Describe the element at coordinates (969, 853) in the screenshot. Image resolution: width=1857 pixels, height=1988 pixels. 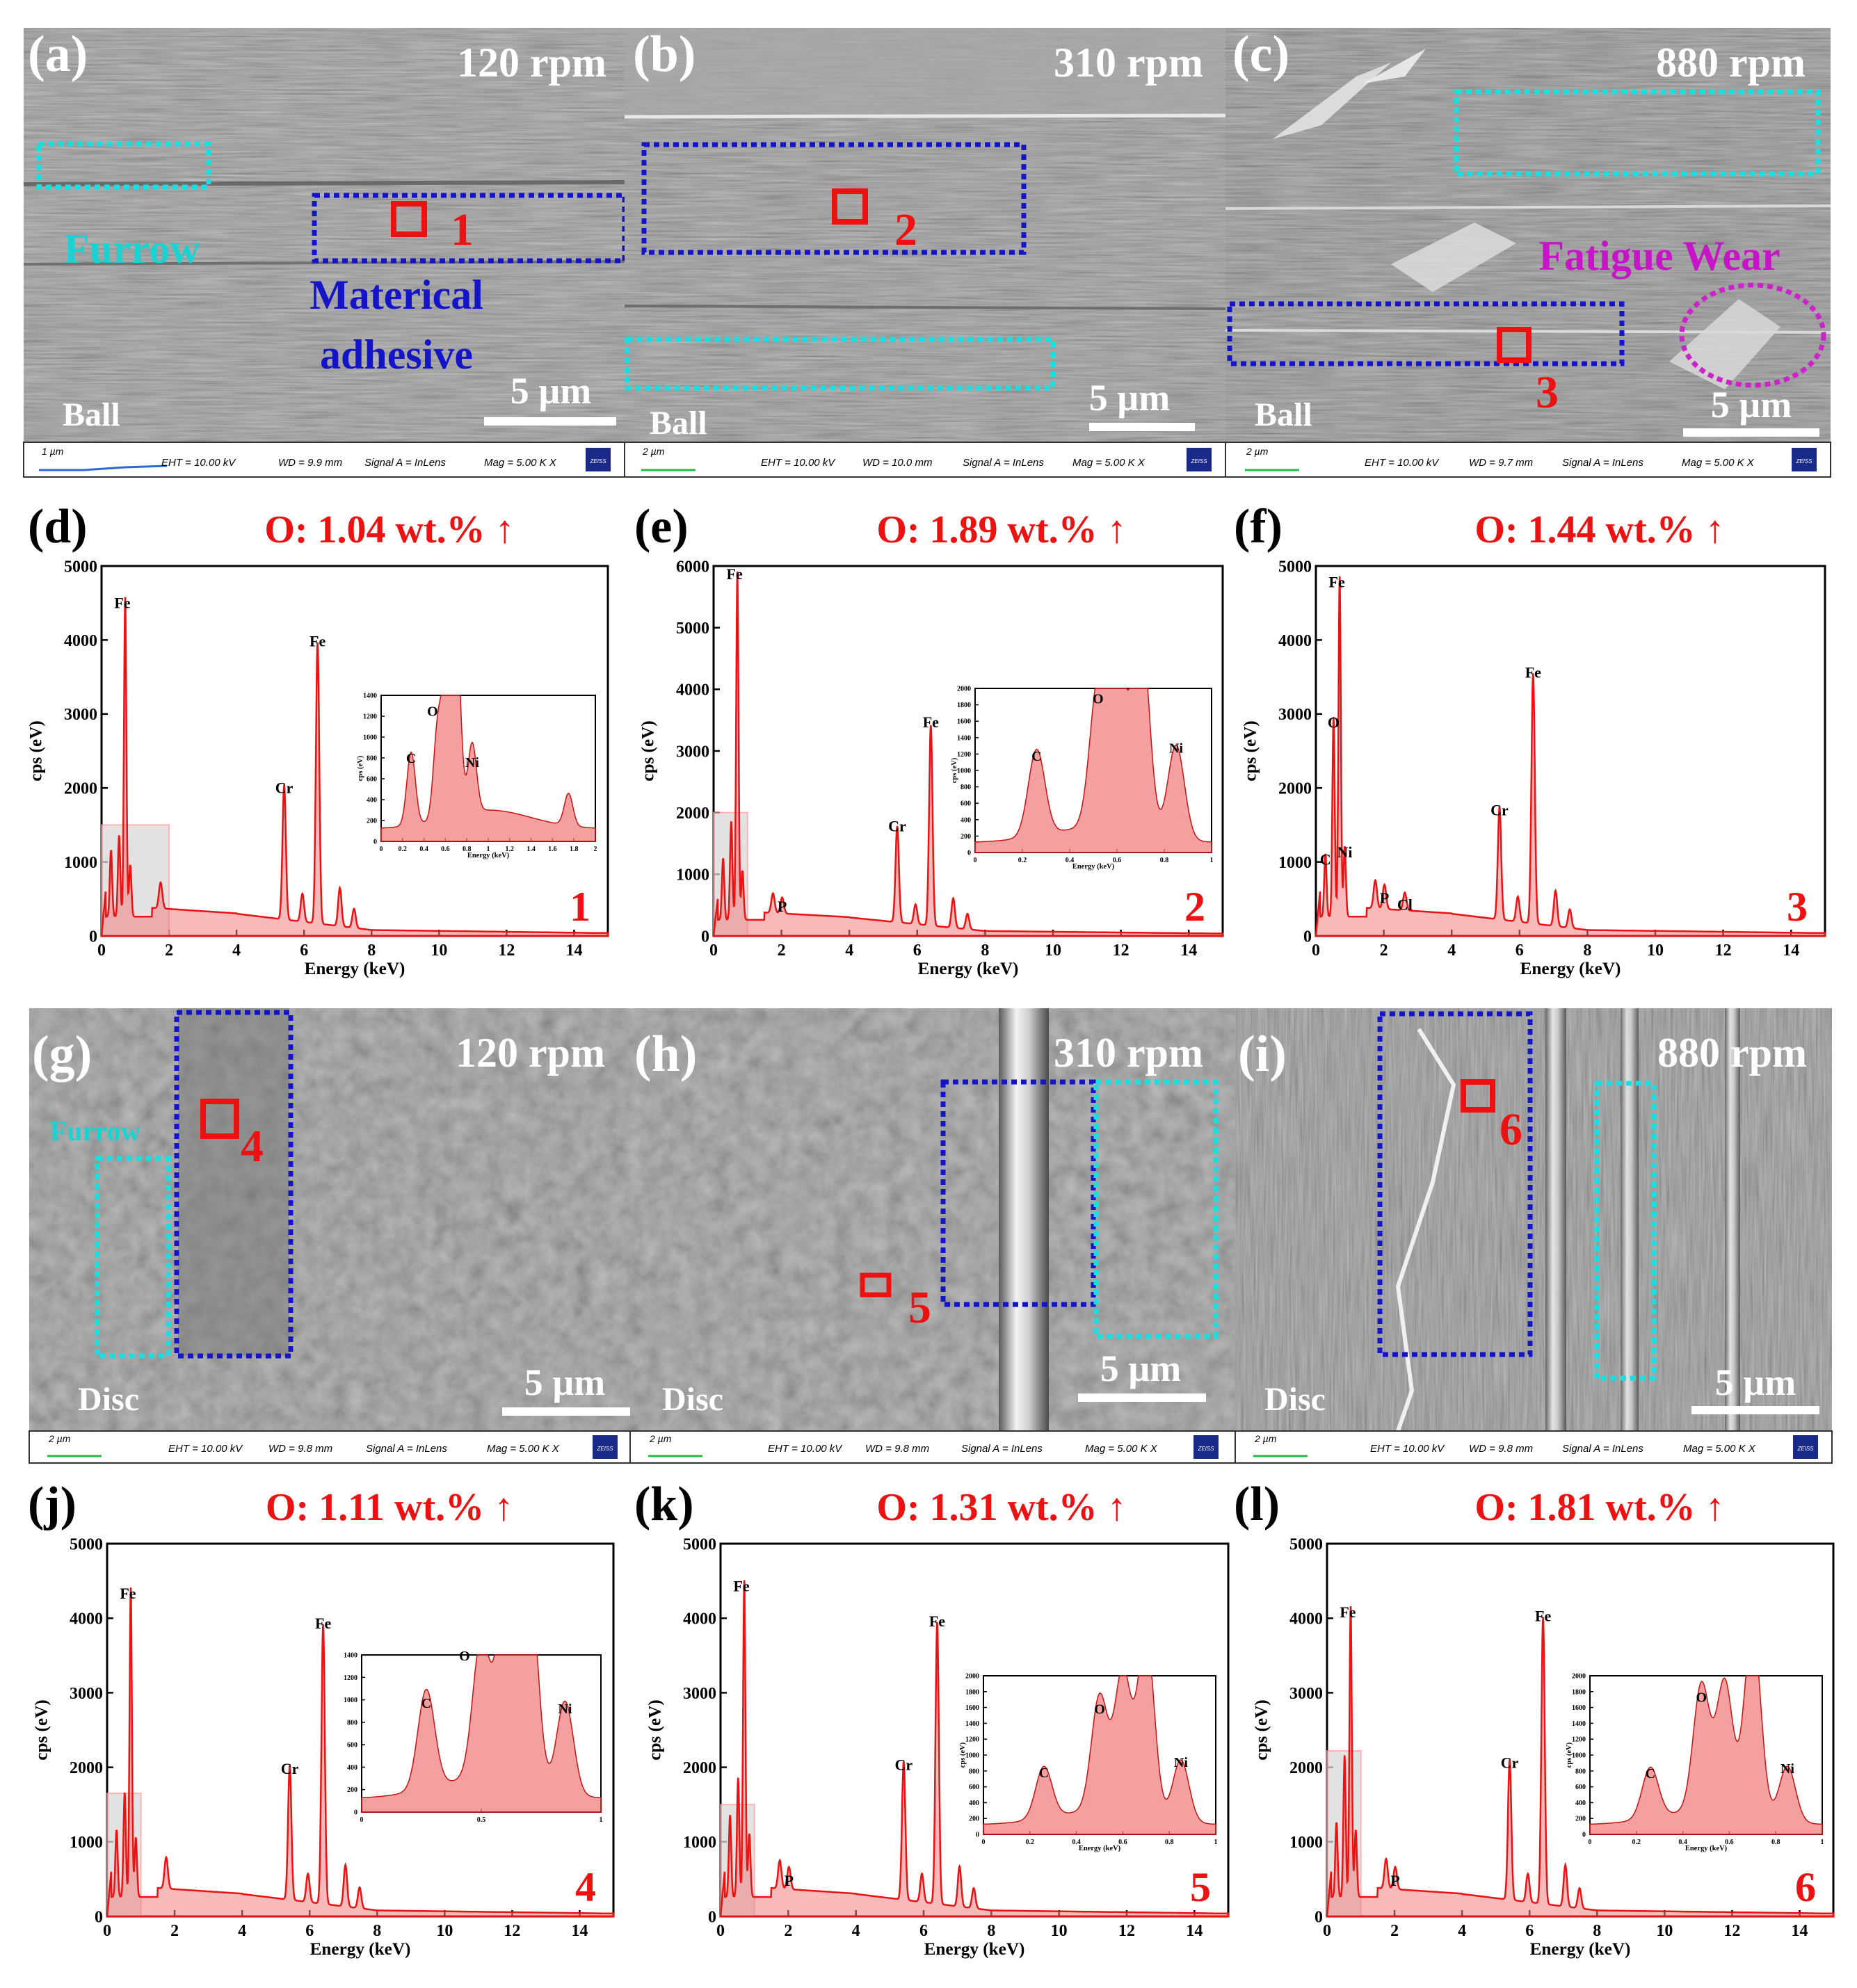
I see `y-tick-label: 0` at that location.